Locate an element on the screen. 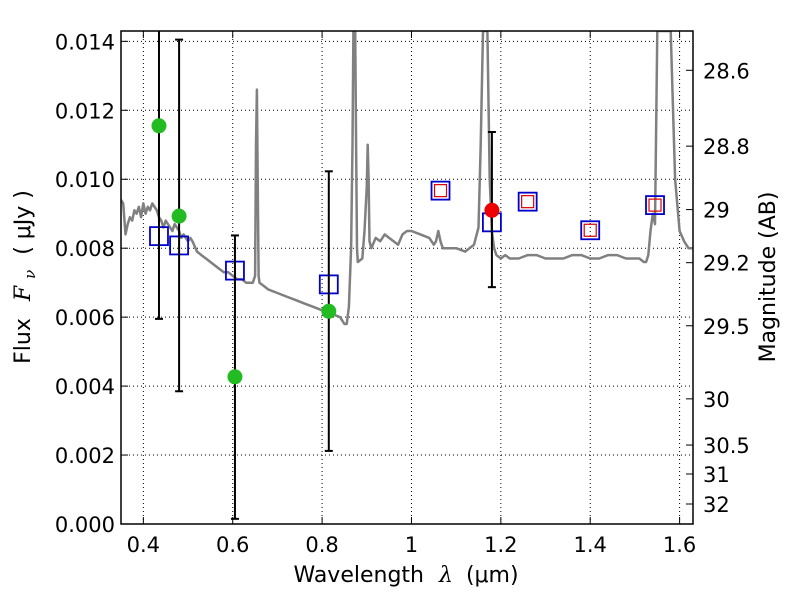  x-axis-title: Wavelength λ (μm) is located at coordinates (405, 575).